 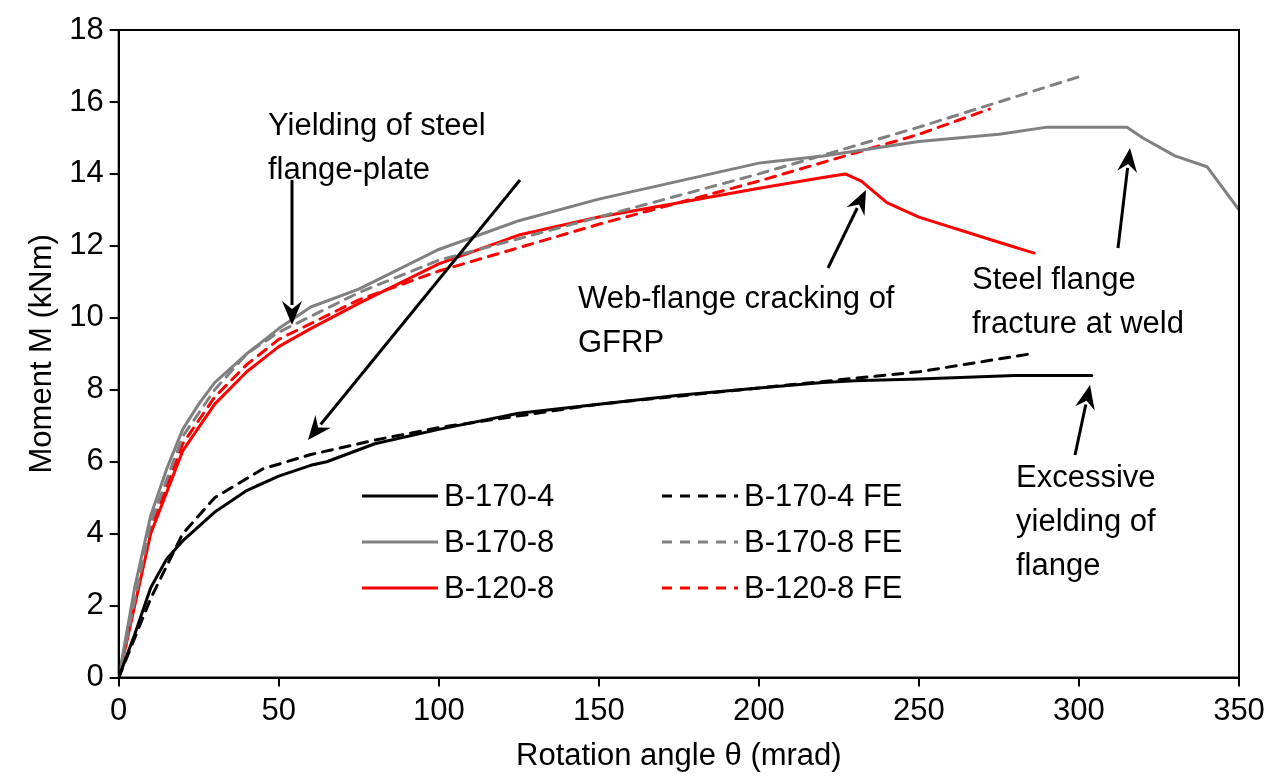 I want to click on y-tick-label: 12, so click(x=86, y=244).